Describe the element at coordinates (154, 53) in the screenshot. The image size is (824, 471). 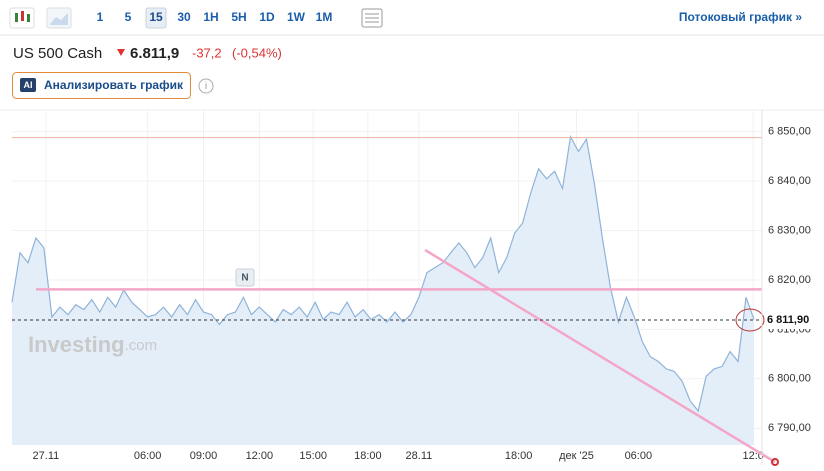
I see `quote-price: 6.811,9` at that location.